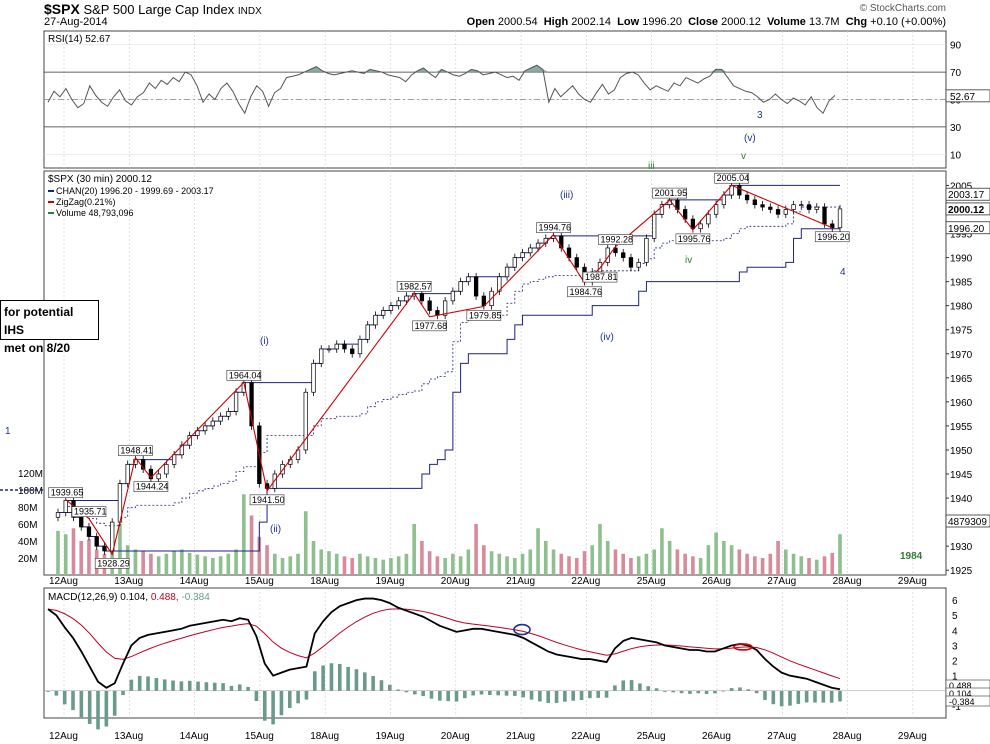 This screenshot has height=744, width=990. Describe the element at coordinates (520, 581) in the screenshot. I see `price-xtick-label: 21Aug` at that location.